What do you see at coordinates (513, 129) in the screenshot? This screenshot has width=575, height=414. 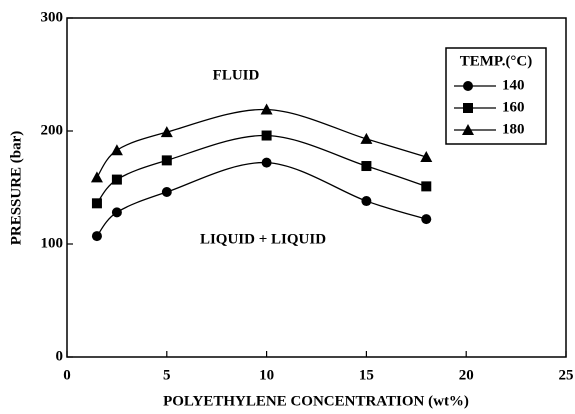 I see `legend-label: 180` at bounding box center [513, 129].